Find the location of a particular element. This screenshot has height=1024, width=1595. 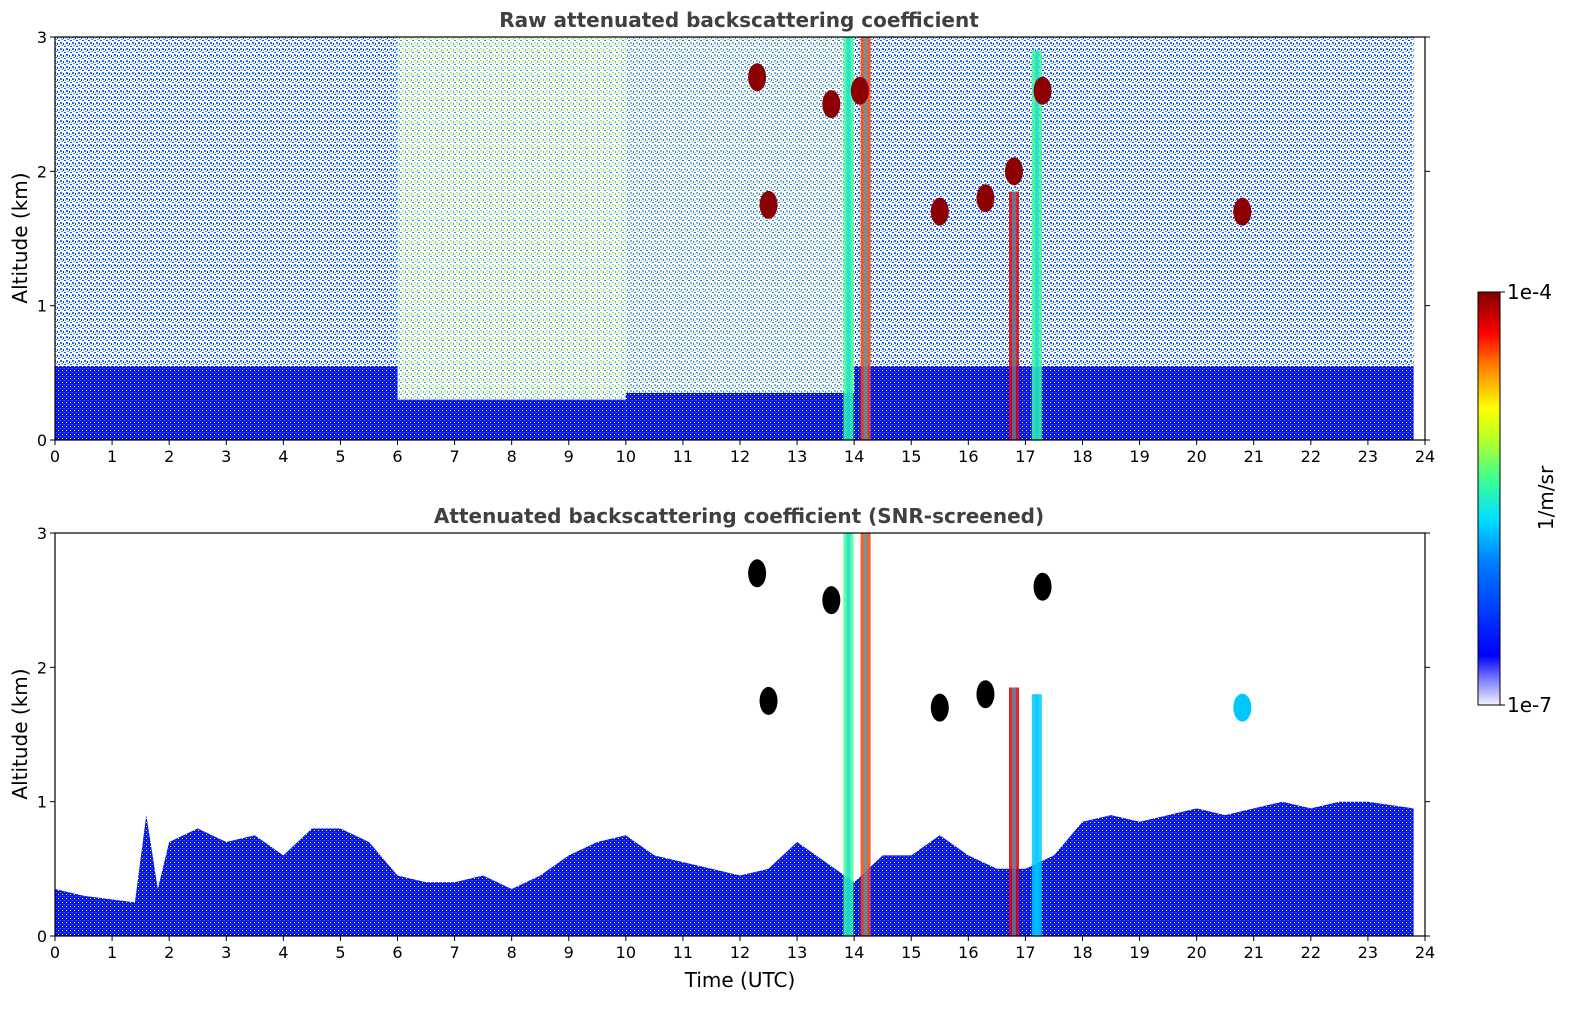

x-tick-label: 9 is located at coordinates (569, 952).